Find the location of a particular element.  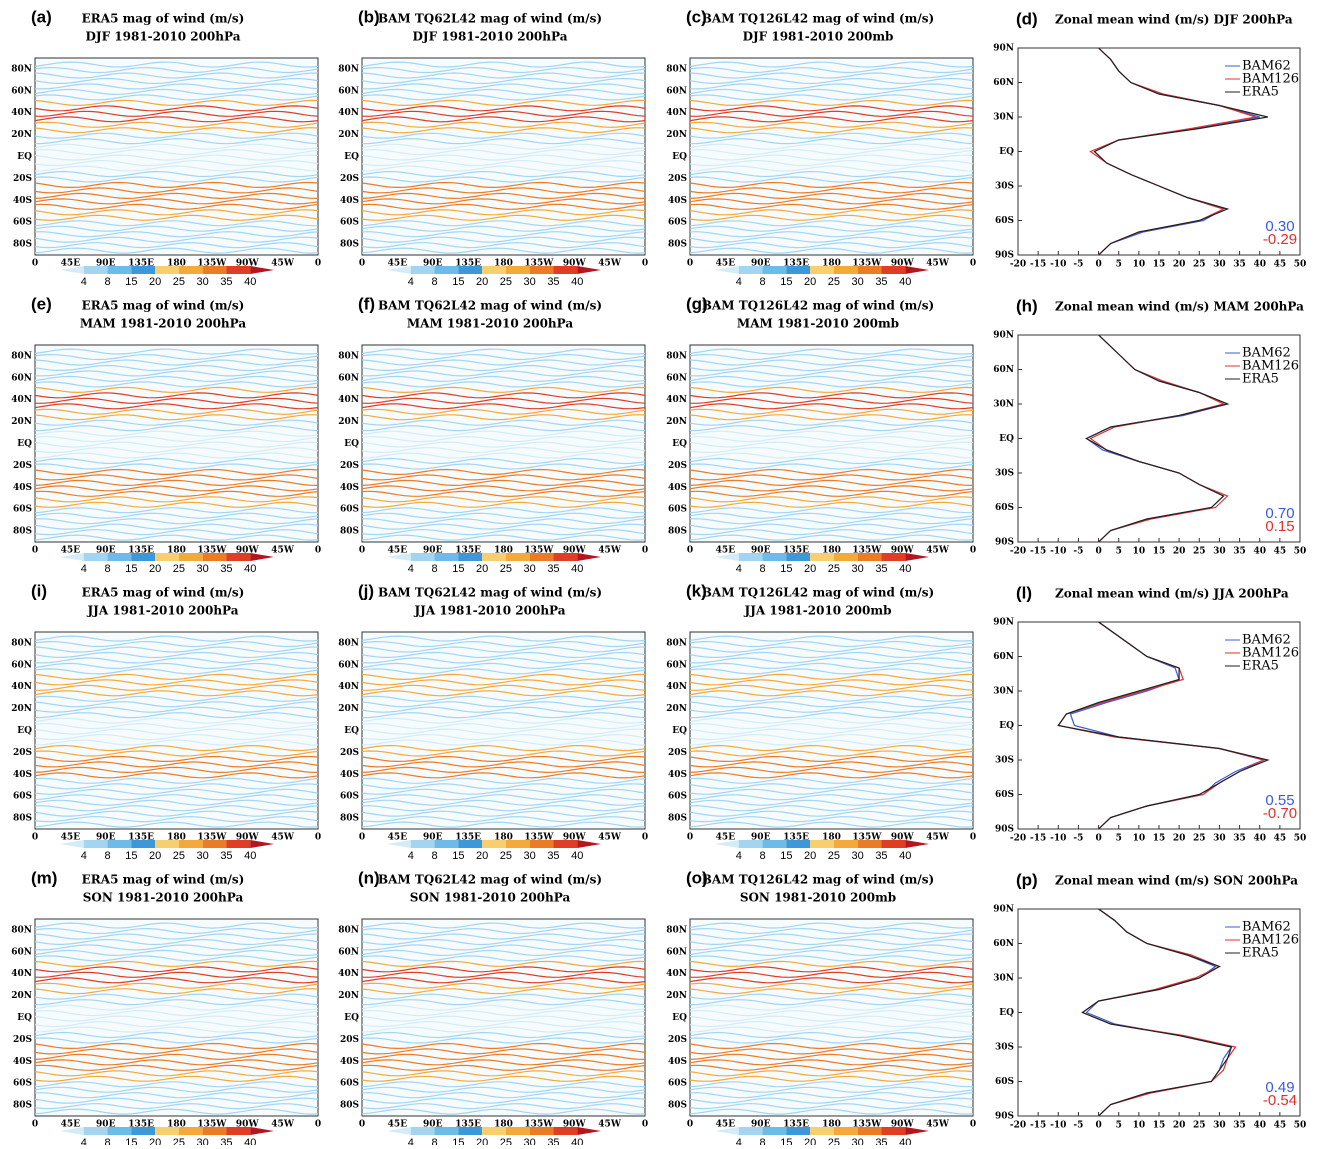

lon-label: 45W is located at coordinates (938, 264).